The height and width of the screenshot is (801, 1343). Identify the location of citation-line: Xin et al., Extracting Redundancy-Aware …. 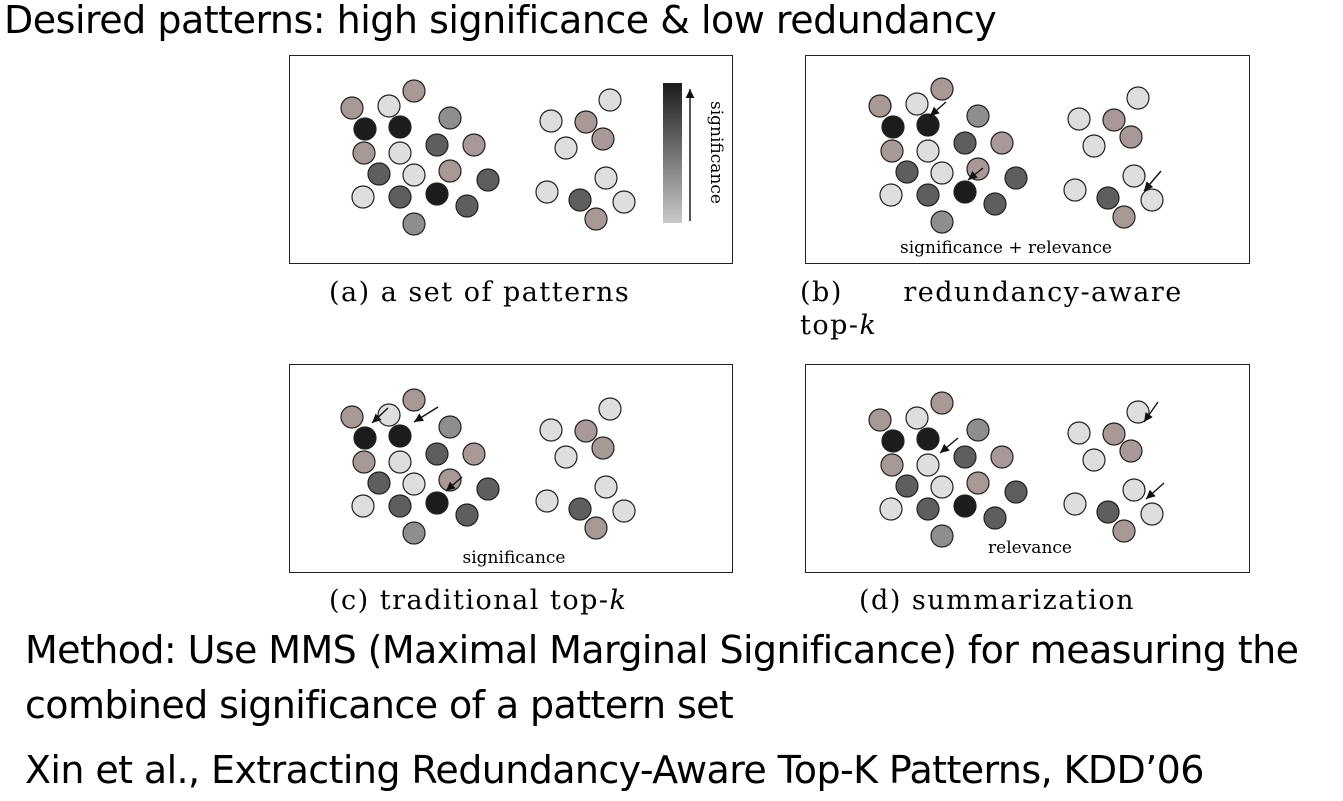
(614, 770).